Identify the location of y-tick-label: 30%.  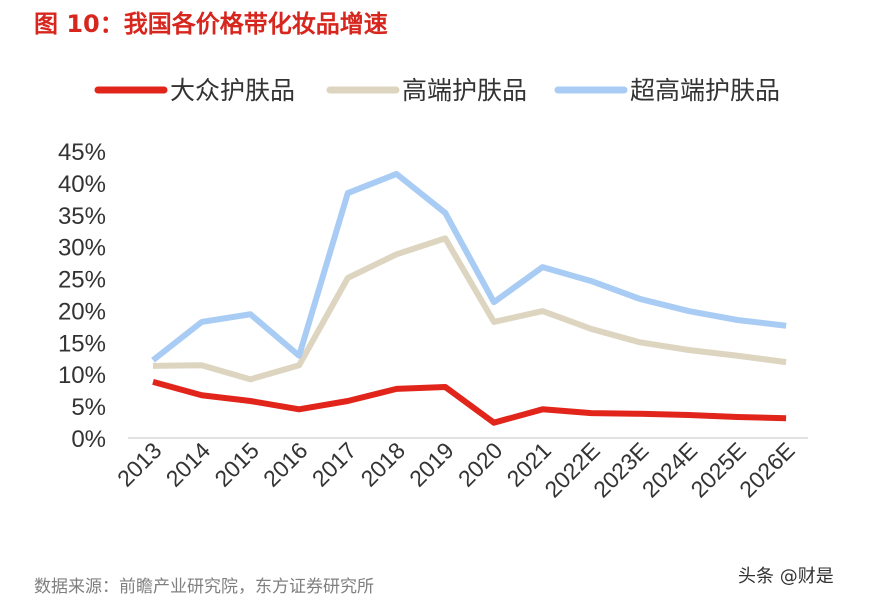
(82, 248).